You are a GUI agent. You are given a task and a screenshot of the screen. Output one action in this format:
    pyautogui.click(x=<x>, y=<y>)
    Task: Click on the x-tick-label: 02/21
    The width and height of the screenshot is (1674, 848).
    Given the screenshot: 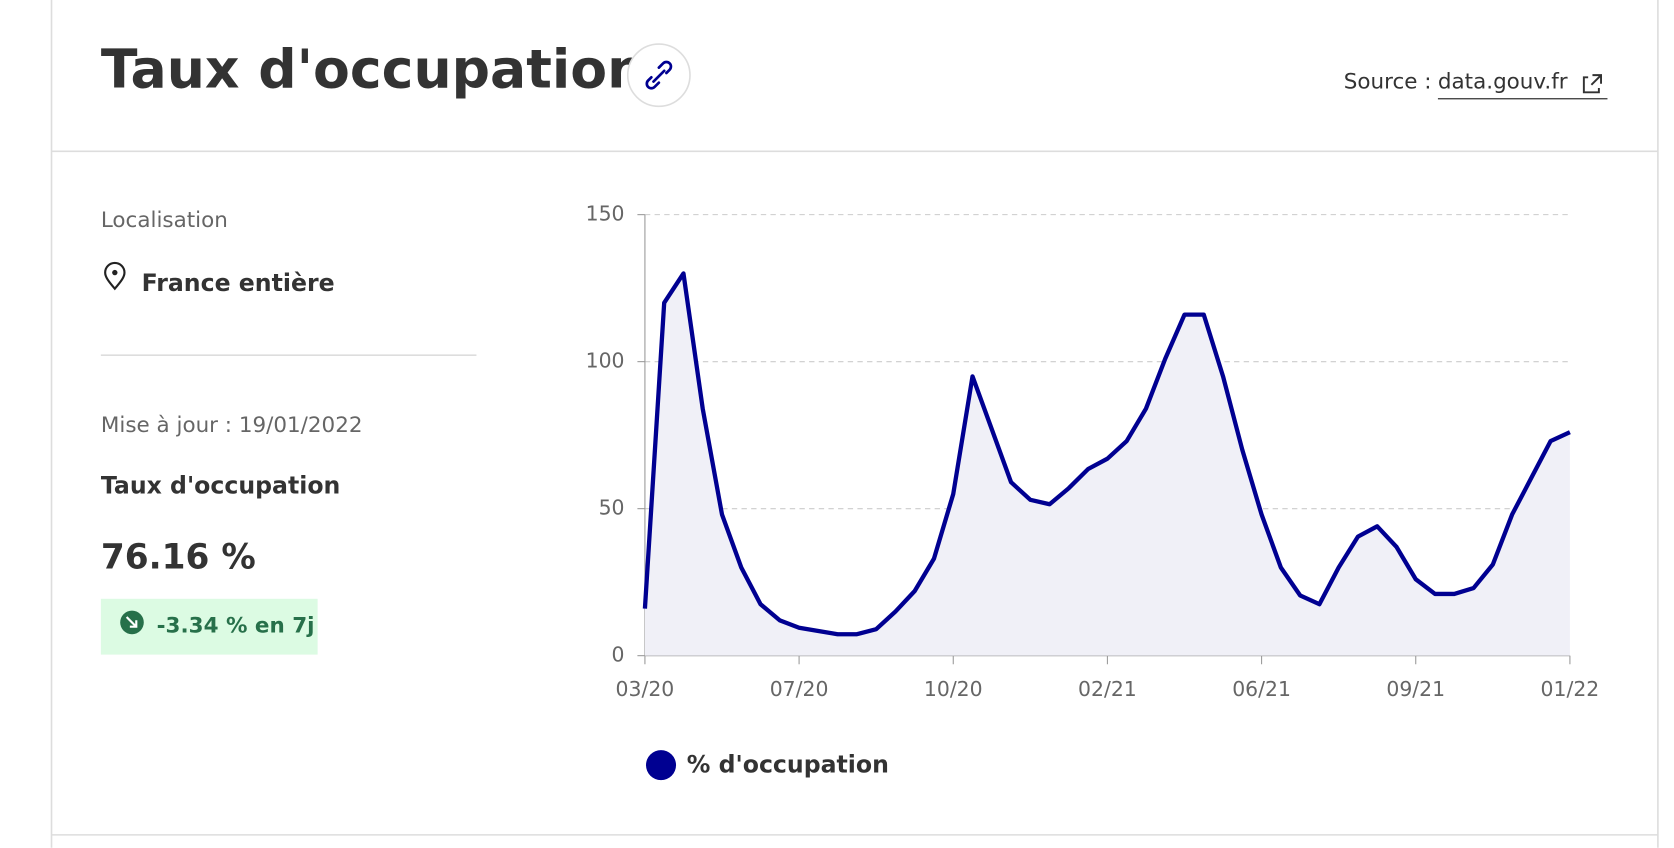 What is the action you would take?
    pyautogui.click(x=1107, y=689)
    